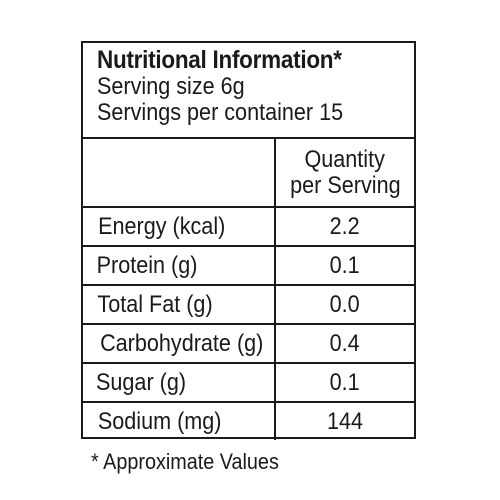  What do you see at coordinates (185, 461) in the screenshot?
I see `footnote: * Approximate Values` at bounding box center [185, 461].